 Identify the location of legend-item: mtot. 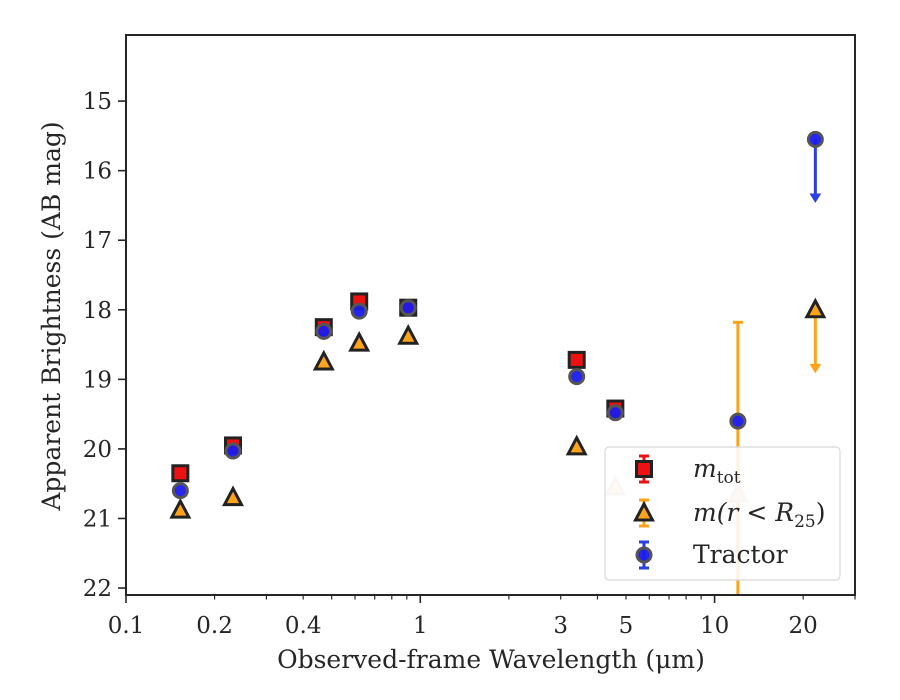
(688, 471).